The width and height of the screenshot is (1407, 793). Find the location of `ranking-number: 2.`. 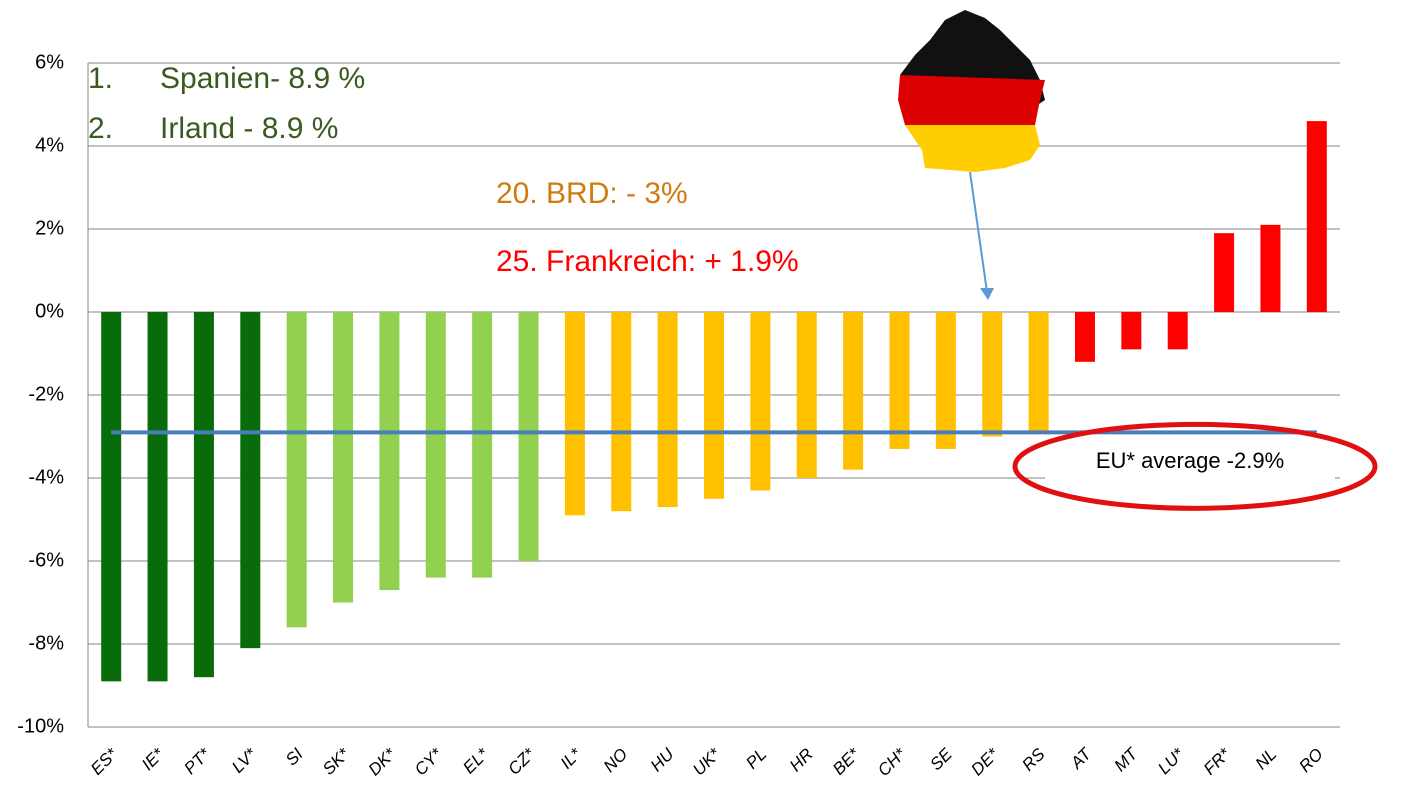

ranking-number: 2. is located at coordinates (100, 128).